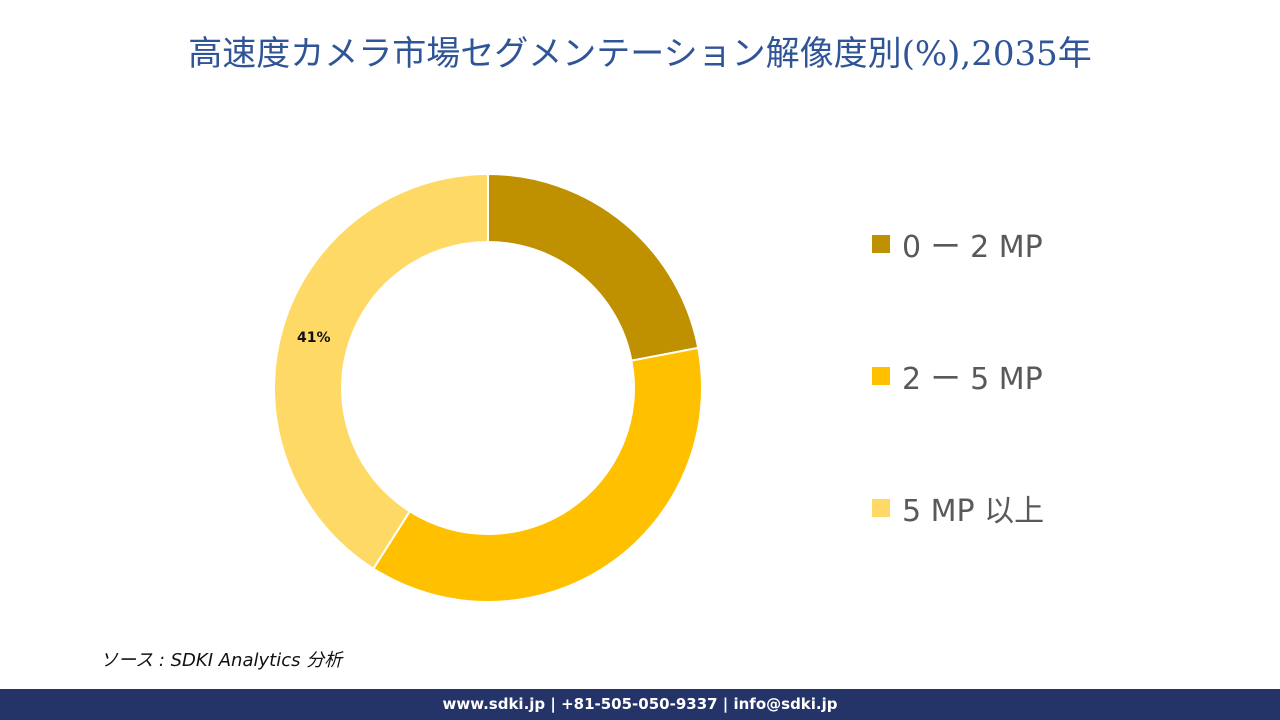  I want to click on legend-item-0-2mp: 0 ー 2 MP, so click(957, 244).